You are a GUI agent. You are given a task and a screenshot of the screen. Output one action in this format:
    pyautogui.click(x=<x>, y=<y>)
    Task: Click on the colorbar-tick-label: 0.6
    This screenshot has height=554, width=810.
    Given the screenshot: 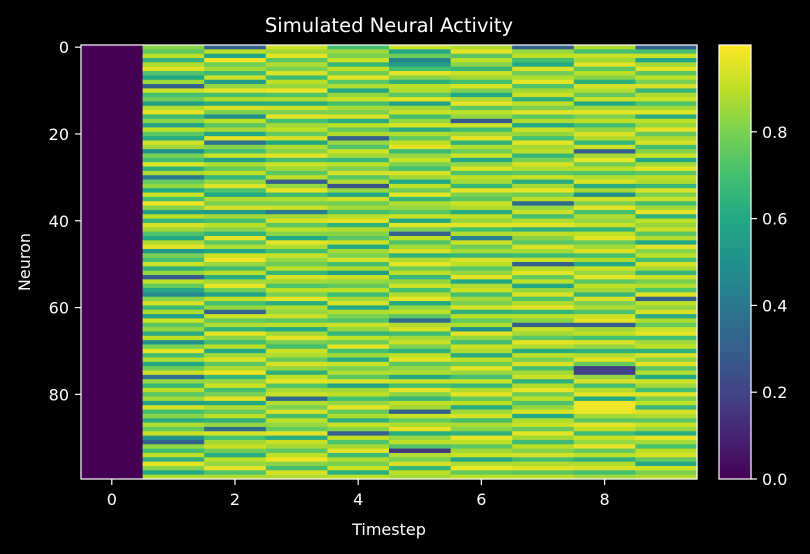 What is the action you would take?
    pyautogui.click(x=774, y=219)
    